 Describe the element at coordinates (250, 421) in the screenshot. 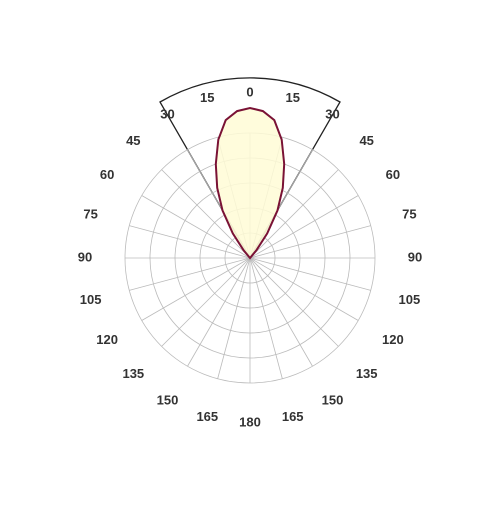

I see `angle-label: 180` at that location.